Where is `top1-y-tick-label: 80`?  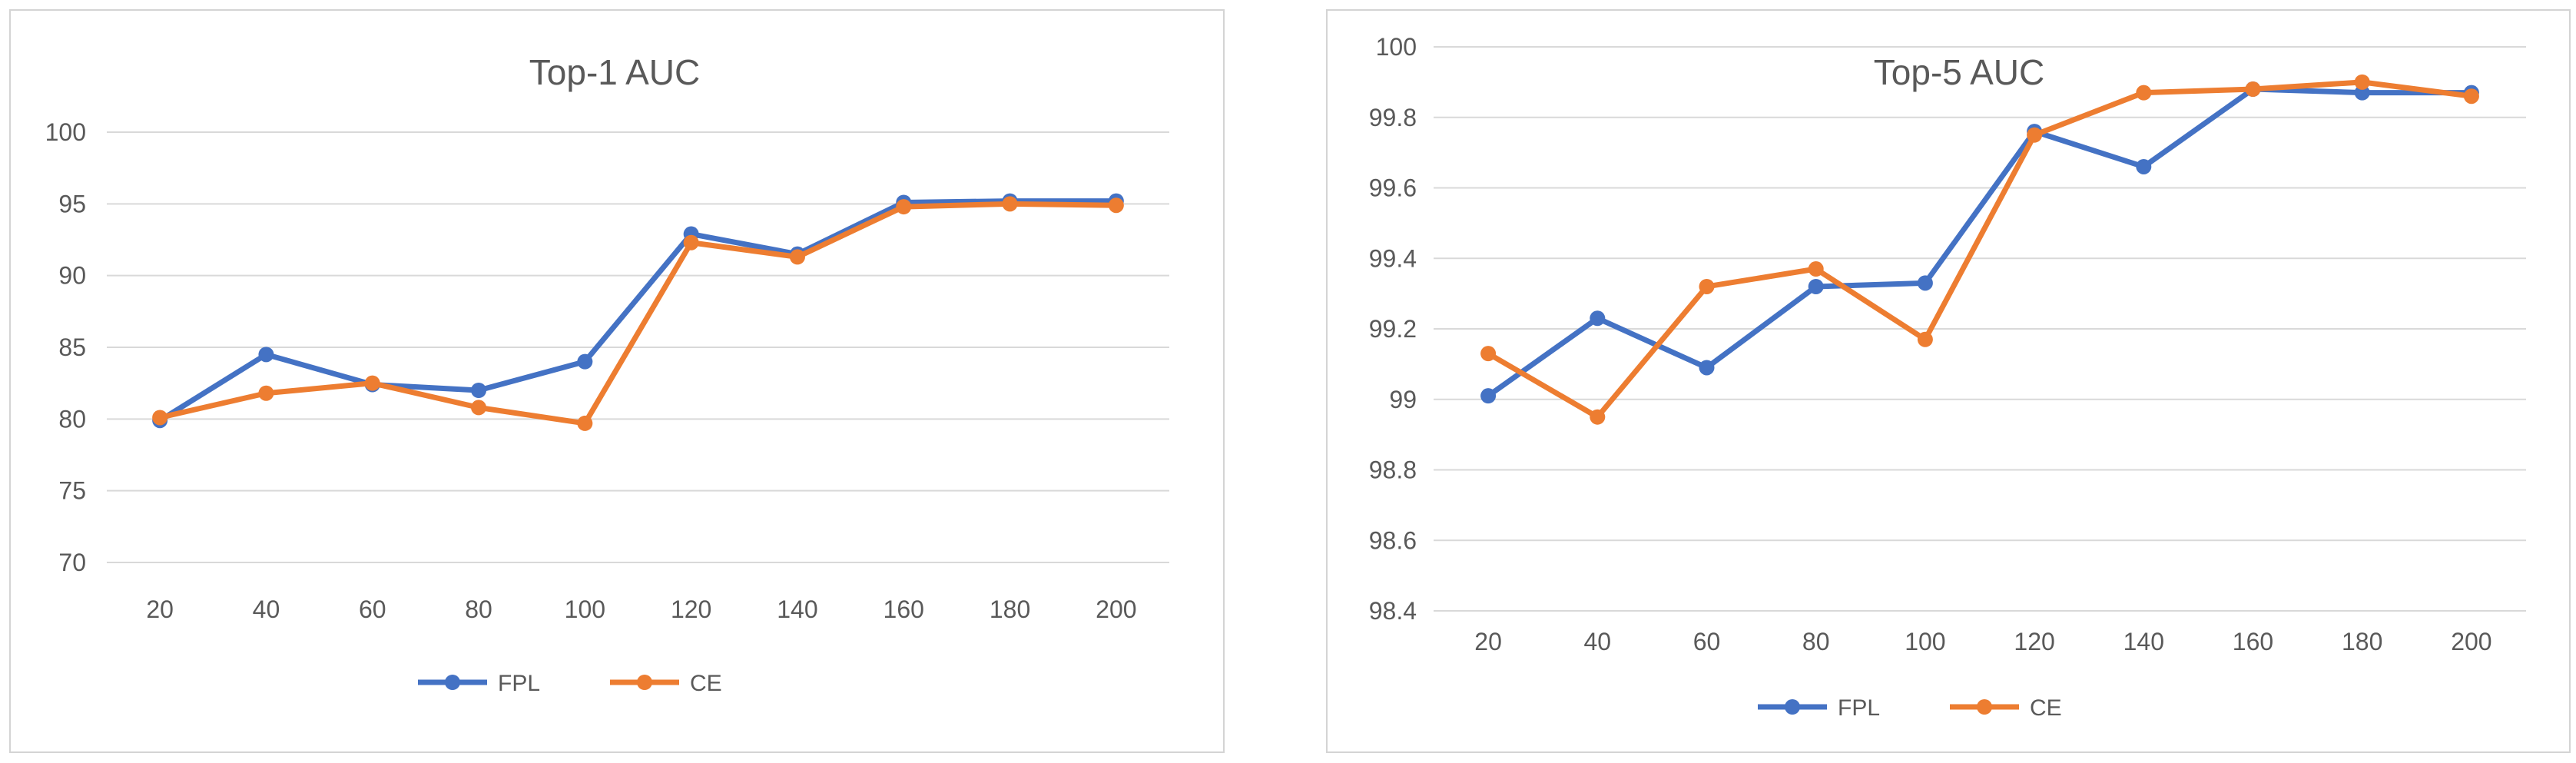 top1-y-tick-label: 80 is located at coordinates (72, 419).